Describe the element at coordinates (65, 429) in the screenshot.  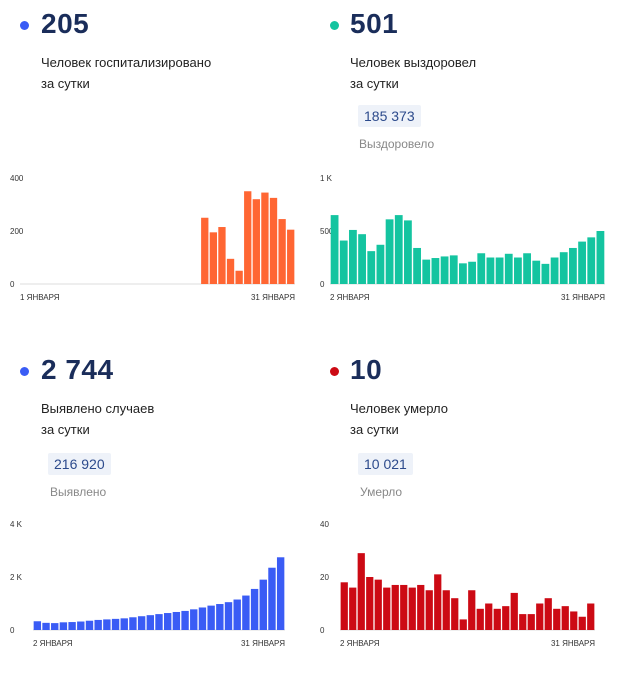
I see `detected-desc-line2: за сутки` at that location.